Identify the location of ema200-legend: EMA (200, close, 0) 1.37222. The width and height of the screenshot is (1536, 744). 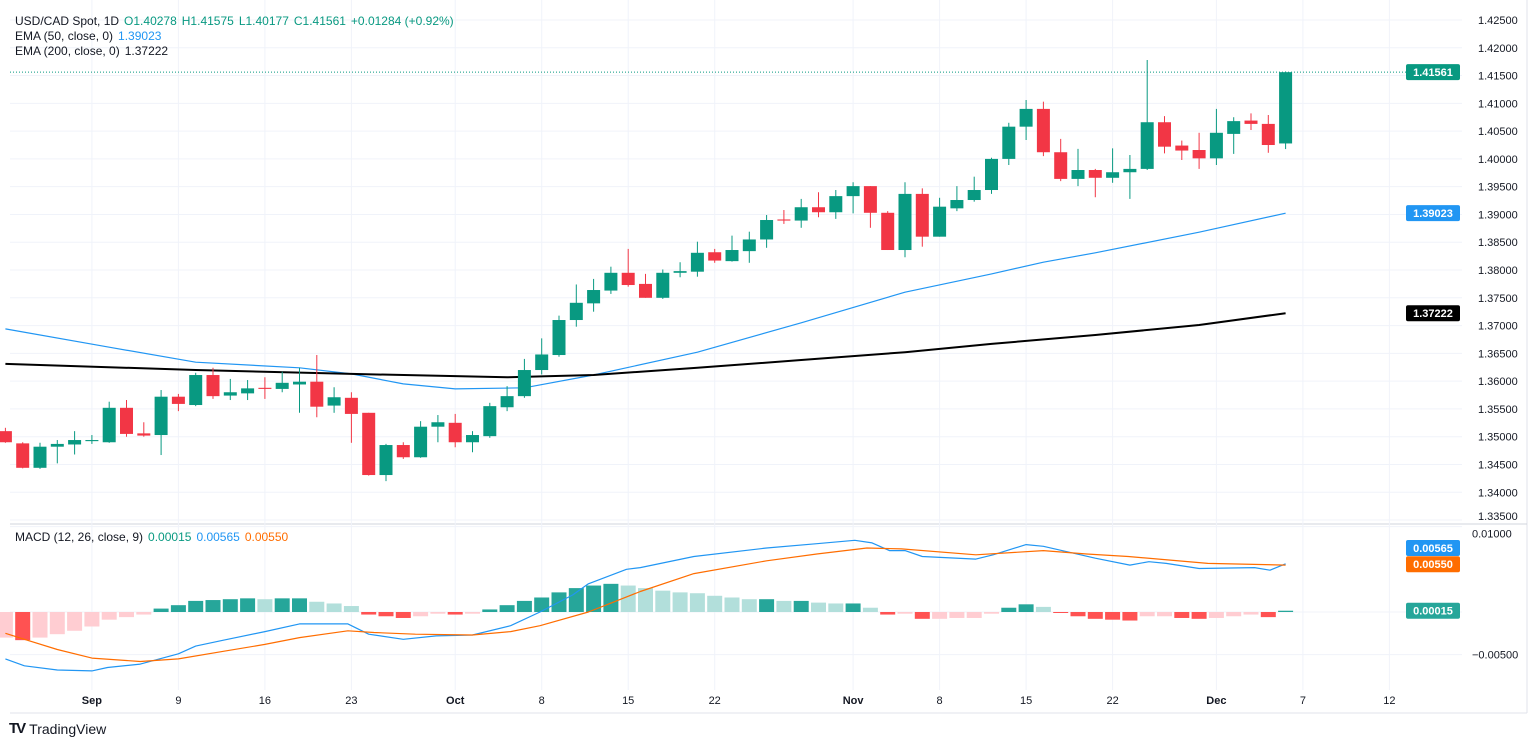
(94, 51).